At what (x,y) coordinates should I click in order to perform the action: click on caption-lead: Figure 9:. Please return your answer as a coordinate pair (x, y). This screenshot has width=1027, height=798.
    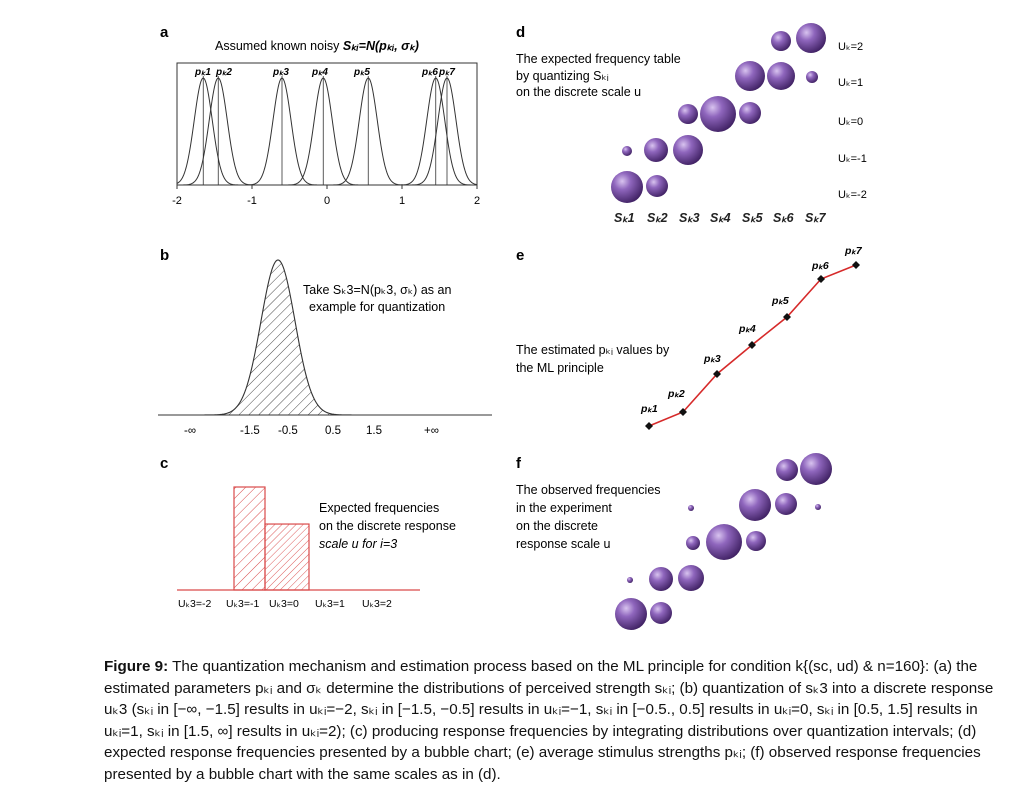
    Looking at the image, I should click on (136, 666).